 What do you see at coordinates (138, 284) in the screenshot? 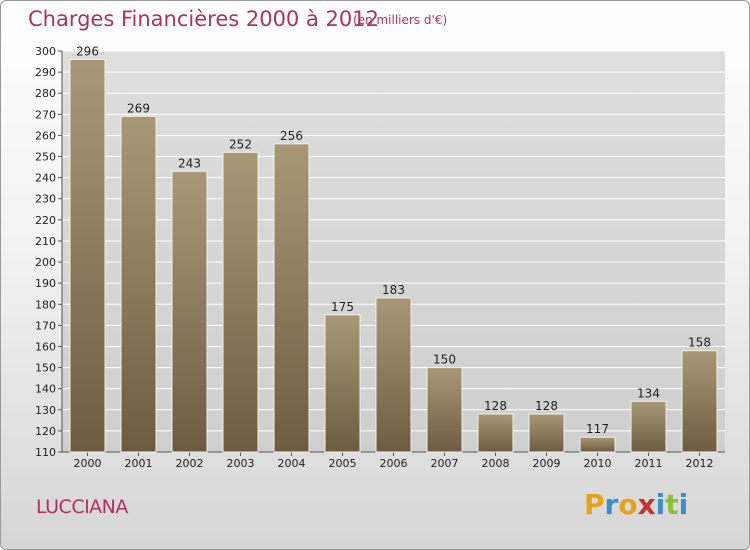
I see `bar-2001` at bounding box center [138, 284].